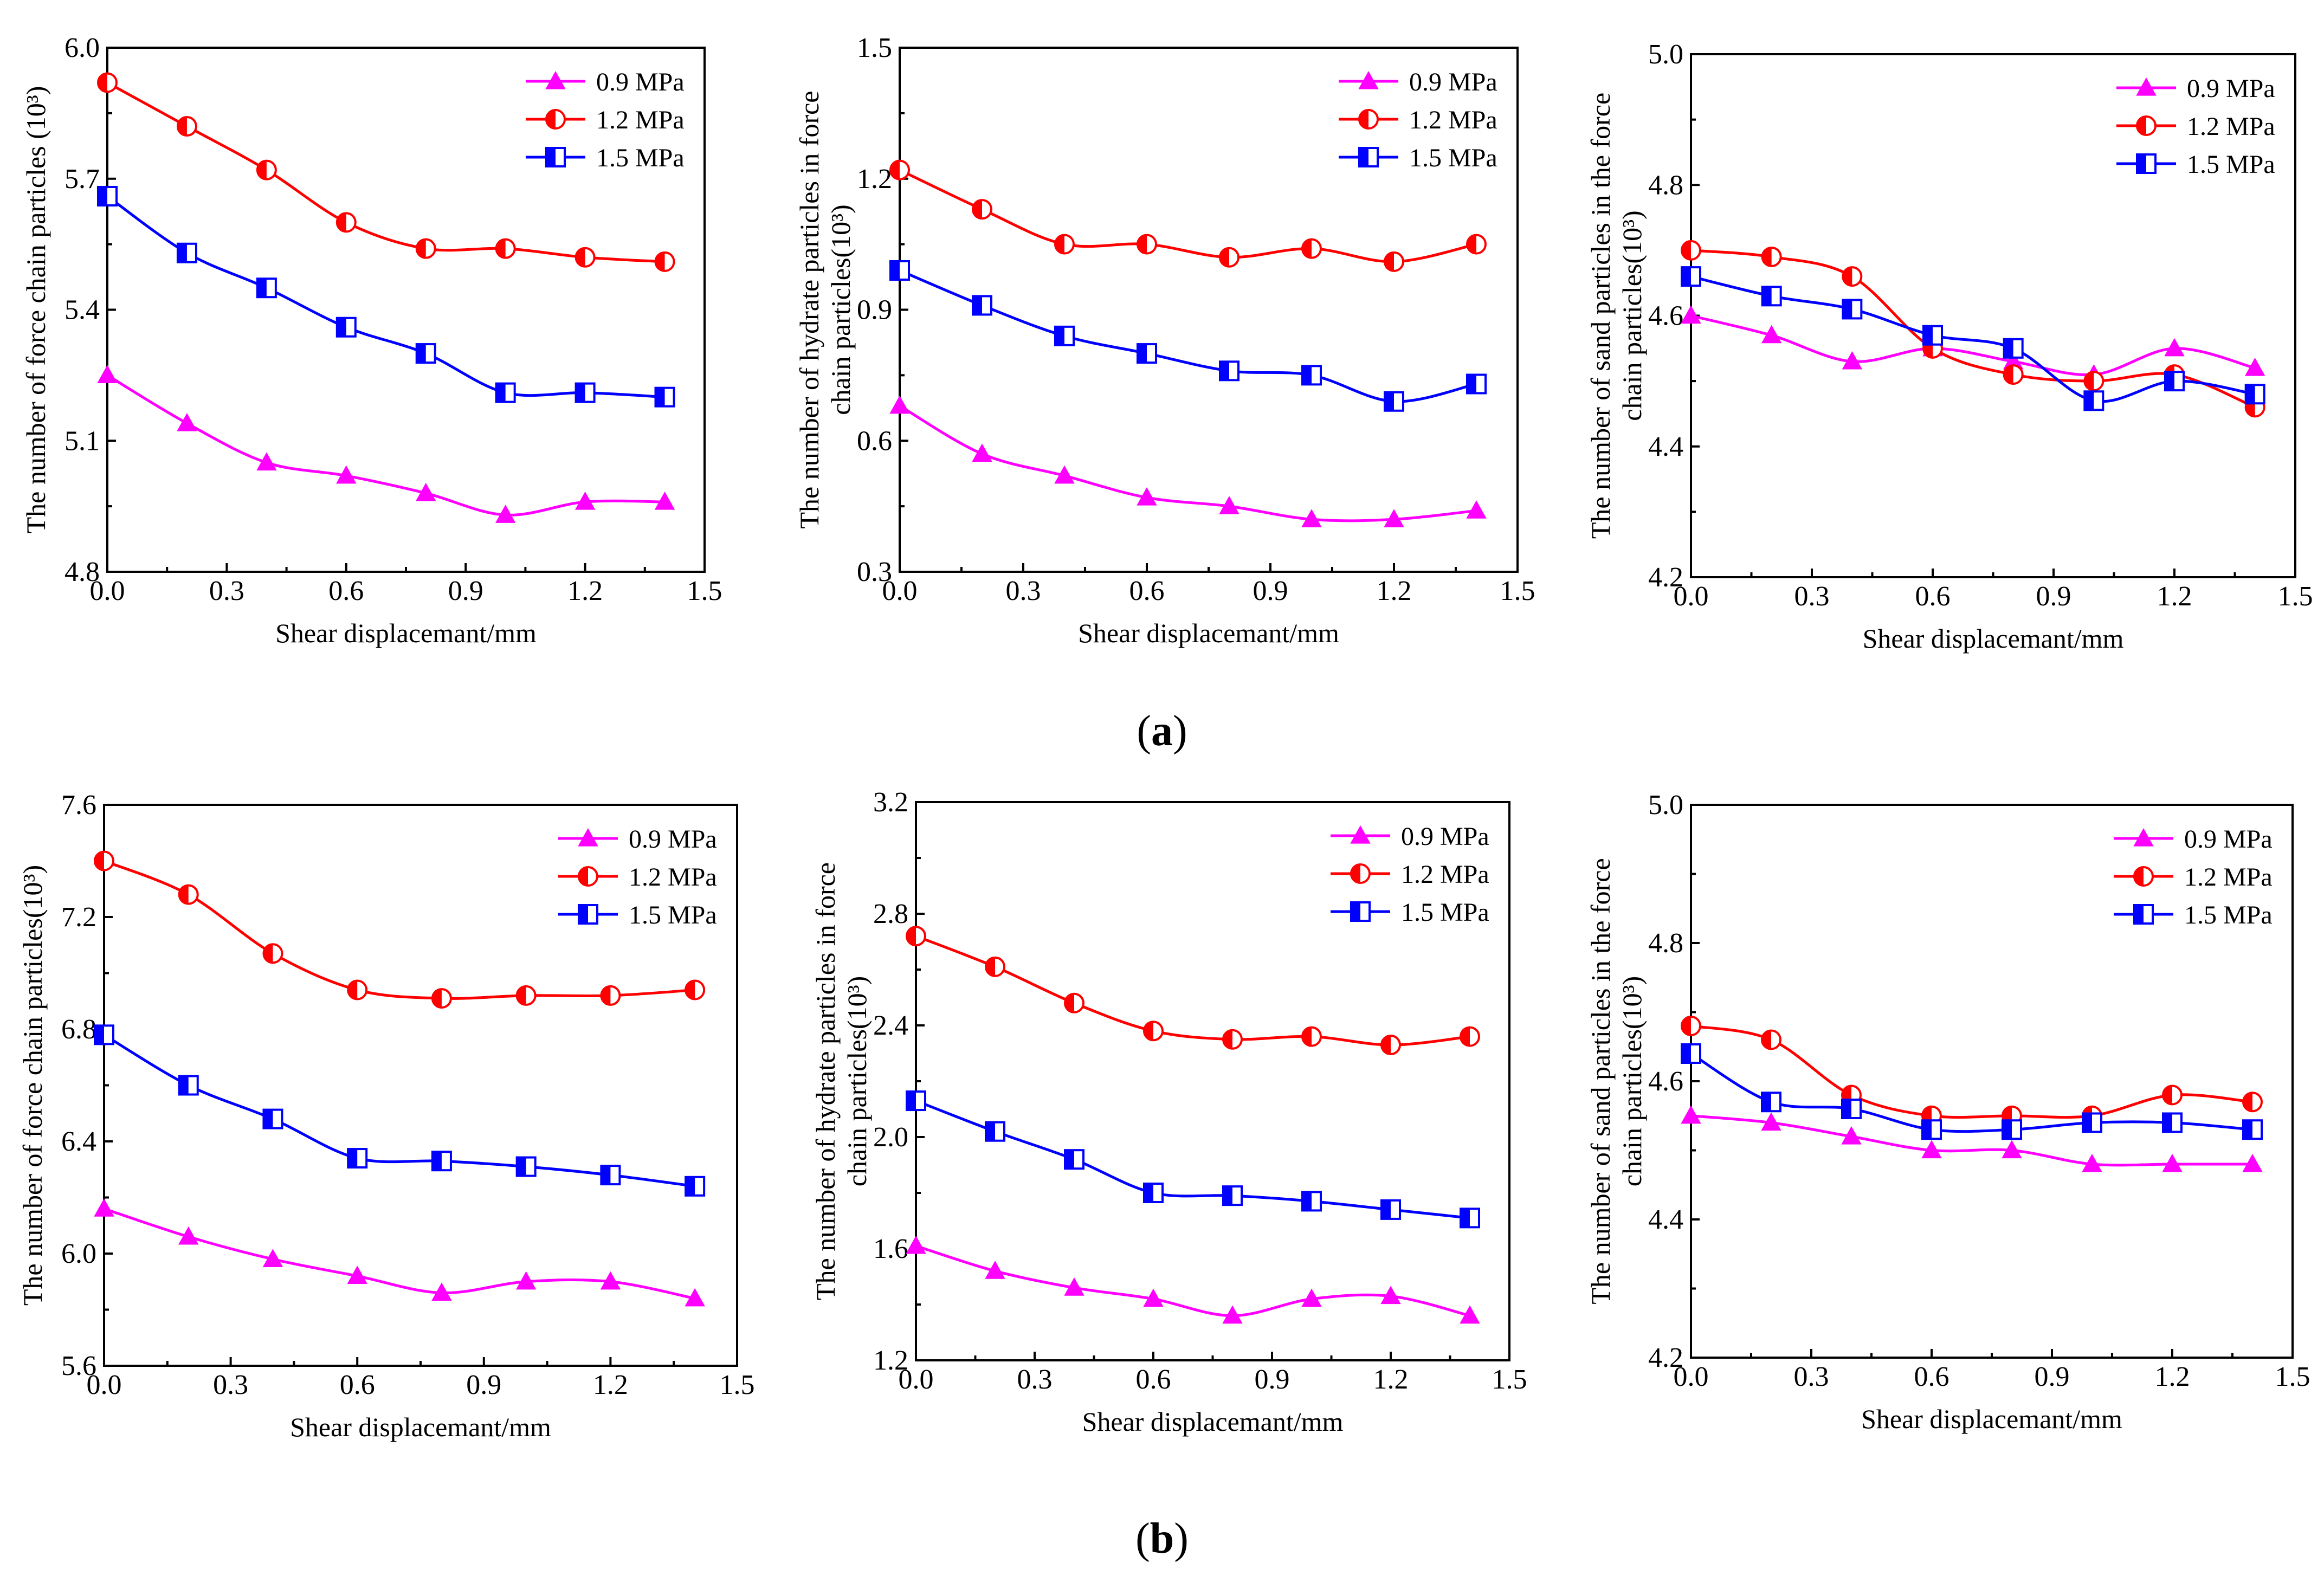  What do you see at coordinates (2228, 877) in the screenshot?
I see `legend-label: 1.2 MPa` at bounding box center [2228, 877].